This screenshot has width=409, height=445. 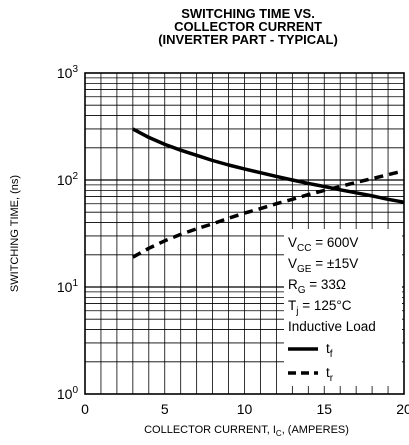 I want to click on x-tick-label: 5, so click(x=165, y=409).